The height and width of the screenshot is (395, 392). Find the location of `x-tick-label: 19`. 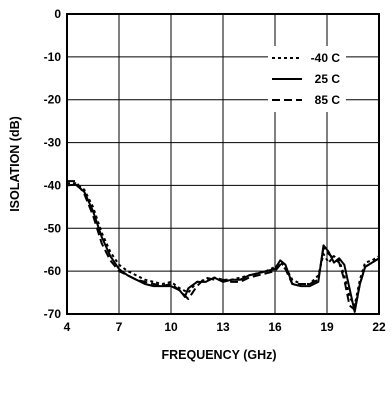

x-tick-label: 19 is located at coordinates (327, 327).